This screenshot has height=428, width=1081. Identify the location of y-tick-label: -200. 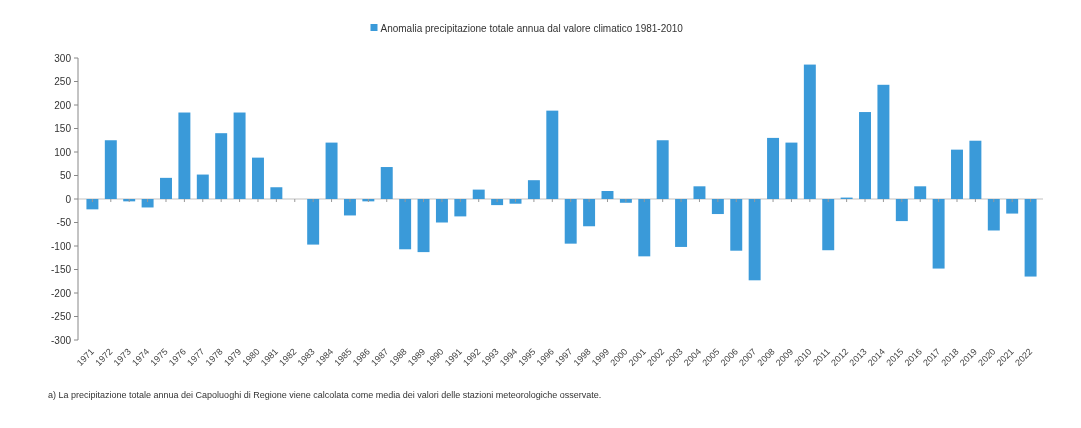
(61, 293).